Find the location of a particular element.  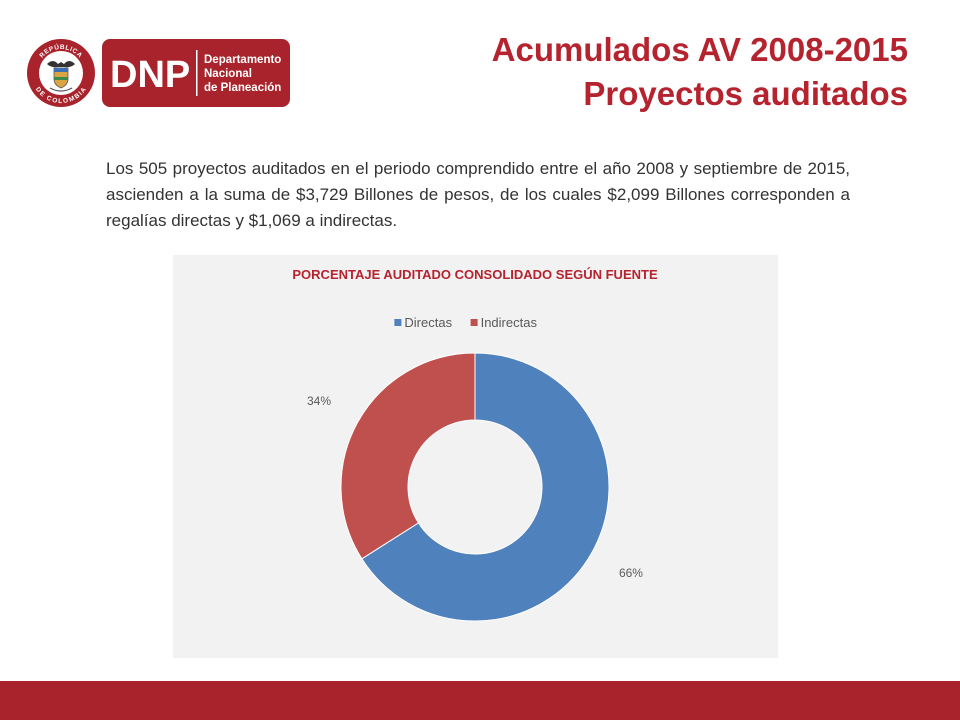

logo-name-line2: Nacional is located at coordinates (228, 74).